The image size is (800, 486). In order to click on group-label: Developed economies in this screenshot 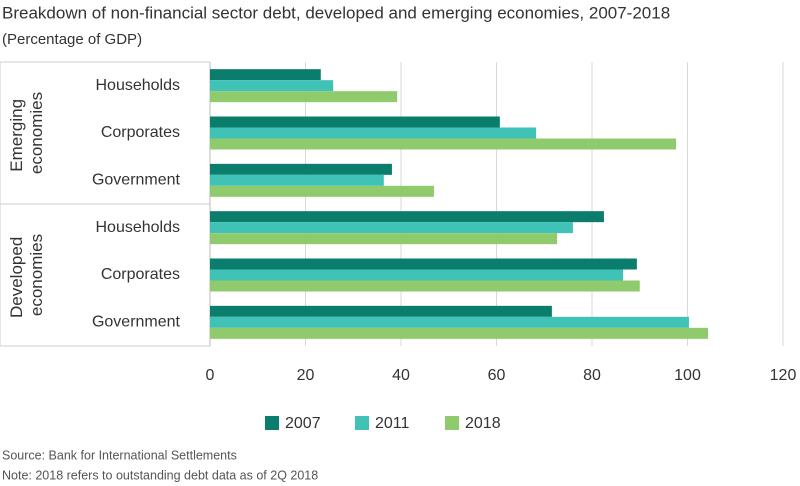, I will do `click(26, 275)`.